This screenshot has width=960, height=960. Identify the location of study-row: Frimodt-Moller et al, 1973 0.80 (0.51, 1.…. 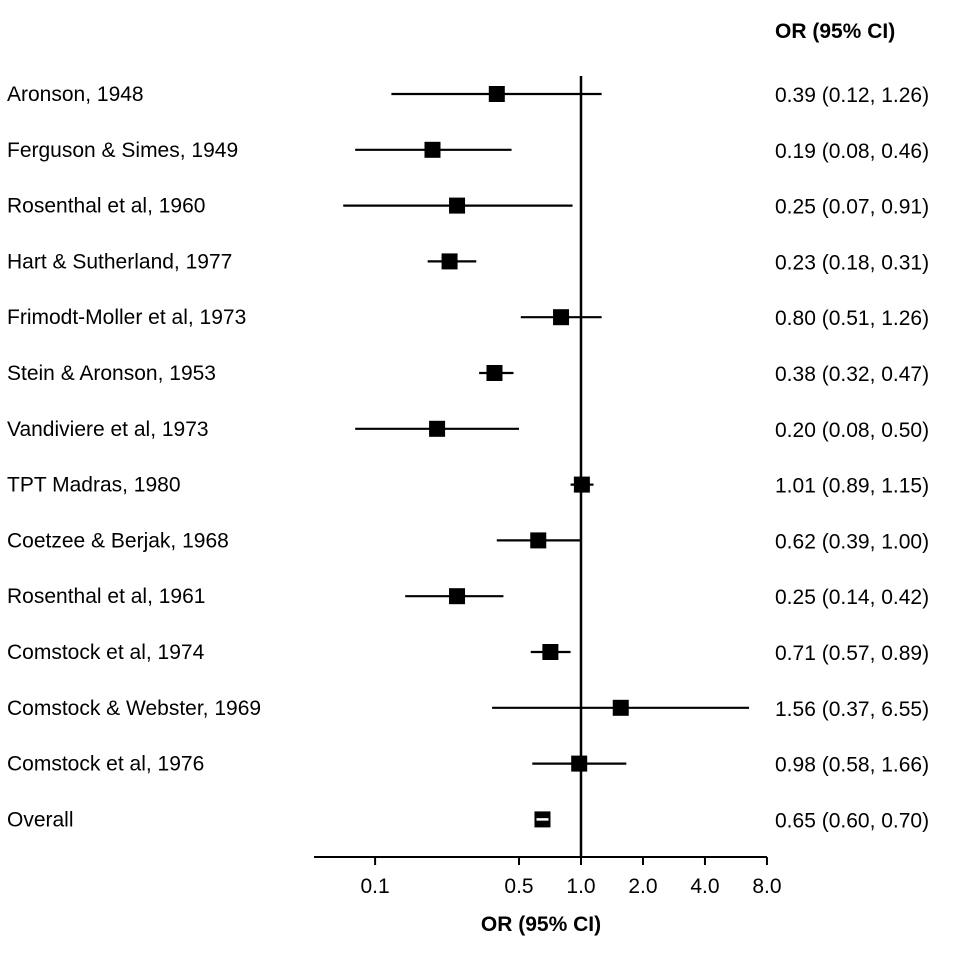
(468, 318).